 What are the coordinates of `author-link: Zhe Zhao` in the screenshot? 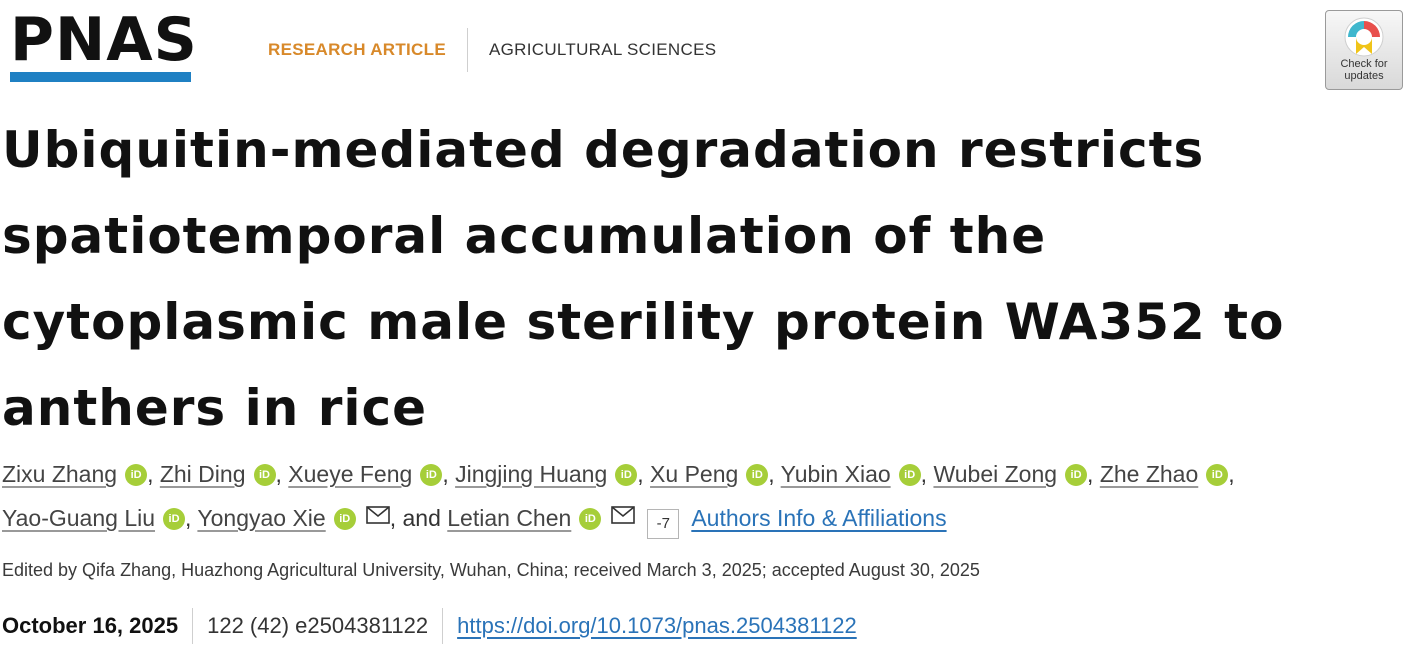 It's located at (1149, 474).